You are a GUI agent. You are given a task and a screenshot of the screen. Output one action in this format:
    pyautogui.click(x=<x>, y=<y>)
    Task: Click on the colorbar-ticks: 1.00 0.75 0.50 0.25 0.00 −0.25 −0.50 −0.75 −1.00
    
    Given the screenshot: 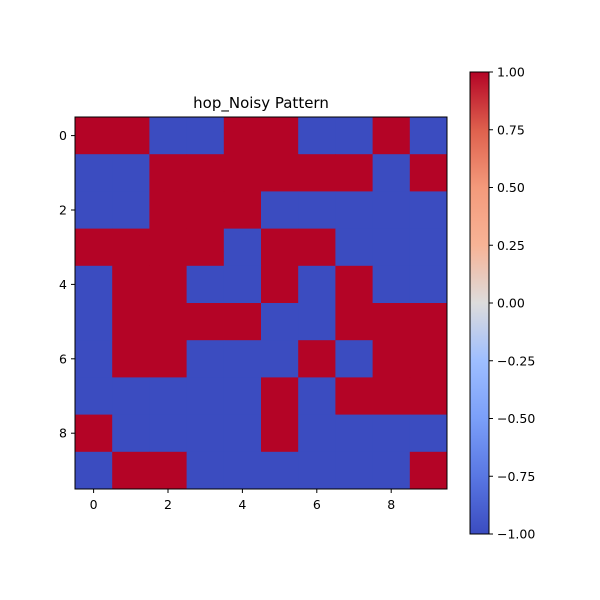 What is the action you would take?
    pyautogui.click(x=512, y=303)
    